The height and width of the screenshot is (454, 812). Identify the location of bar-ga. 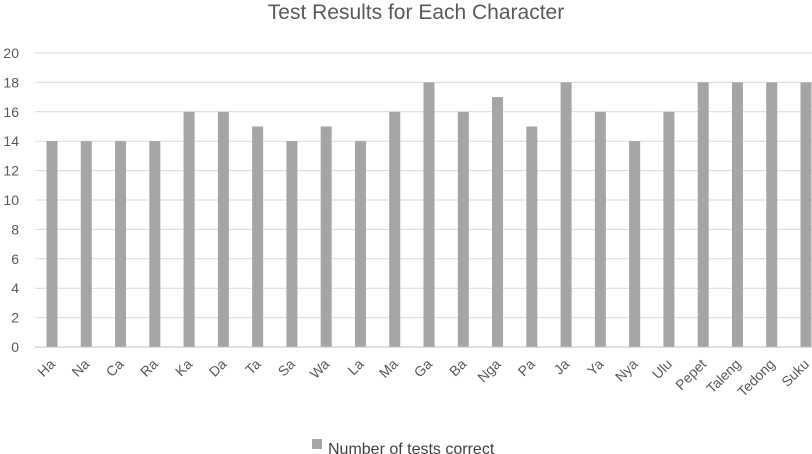
(429, 215).